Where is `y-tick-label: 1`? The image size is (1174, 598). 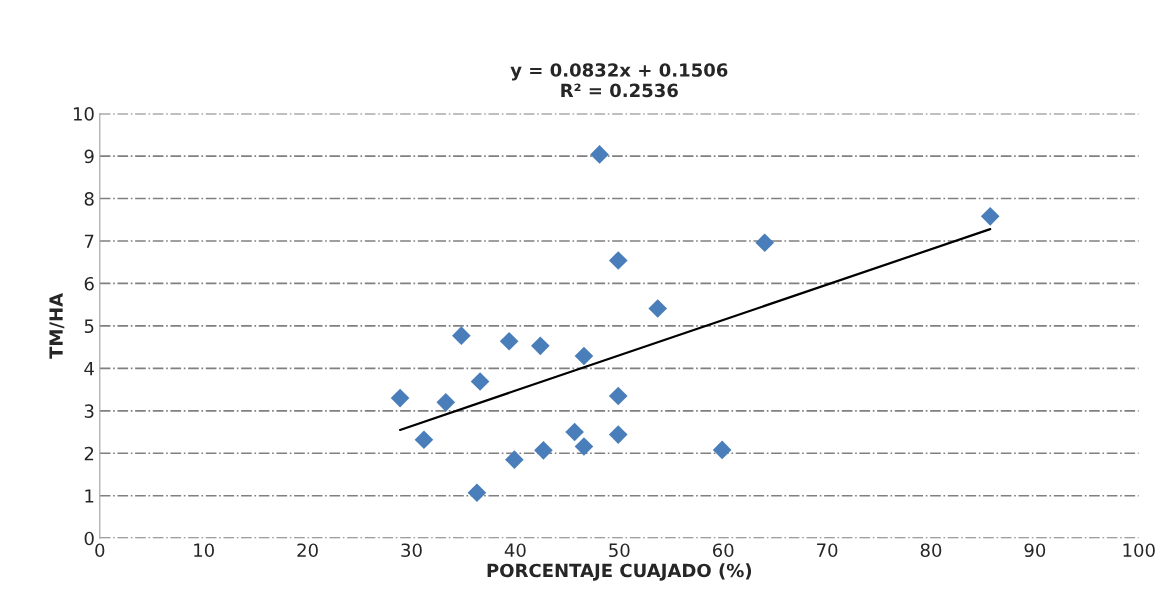 y-tick-label: 1 is located at coordinates (89, 496).